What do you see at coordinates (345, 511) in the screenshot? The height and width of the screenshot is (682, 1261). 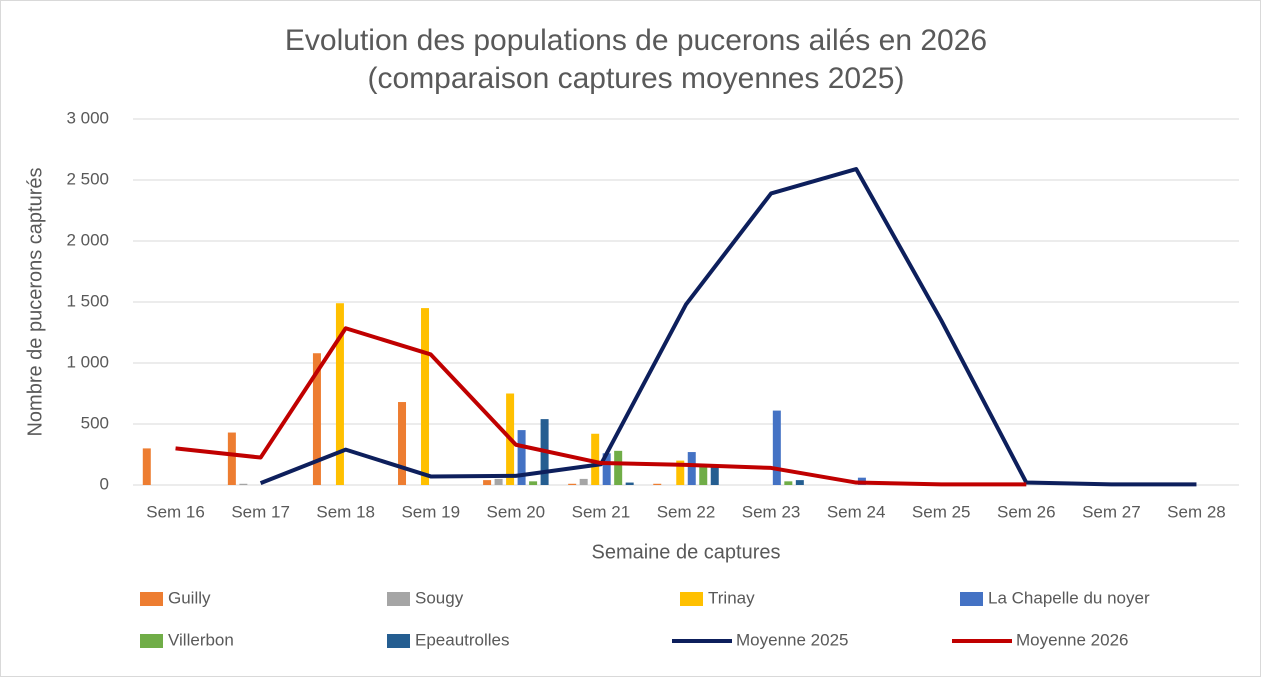 I see `x-tick-label: Sem 18` at bounding box center [345, 511].